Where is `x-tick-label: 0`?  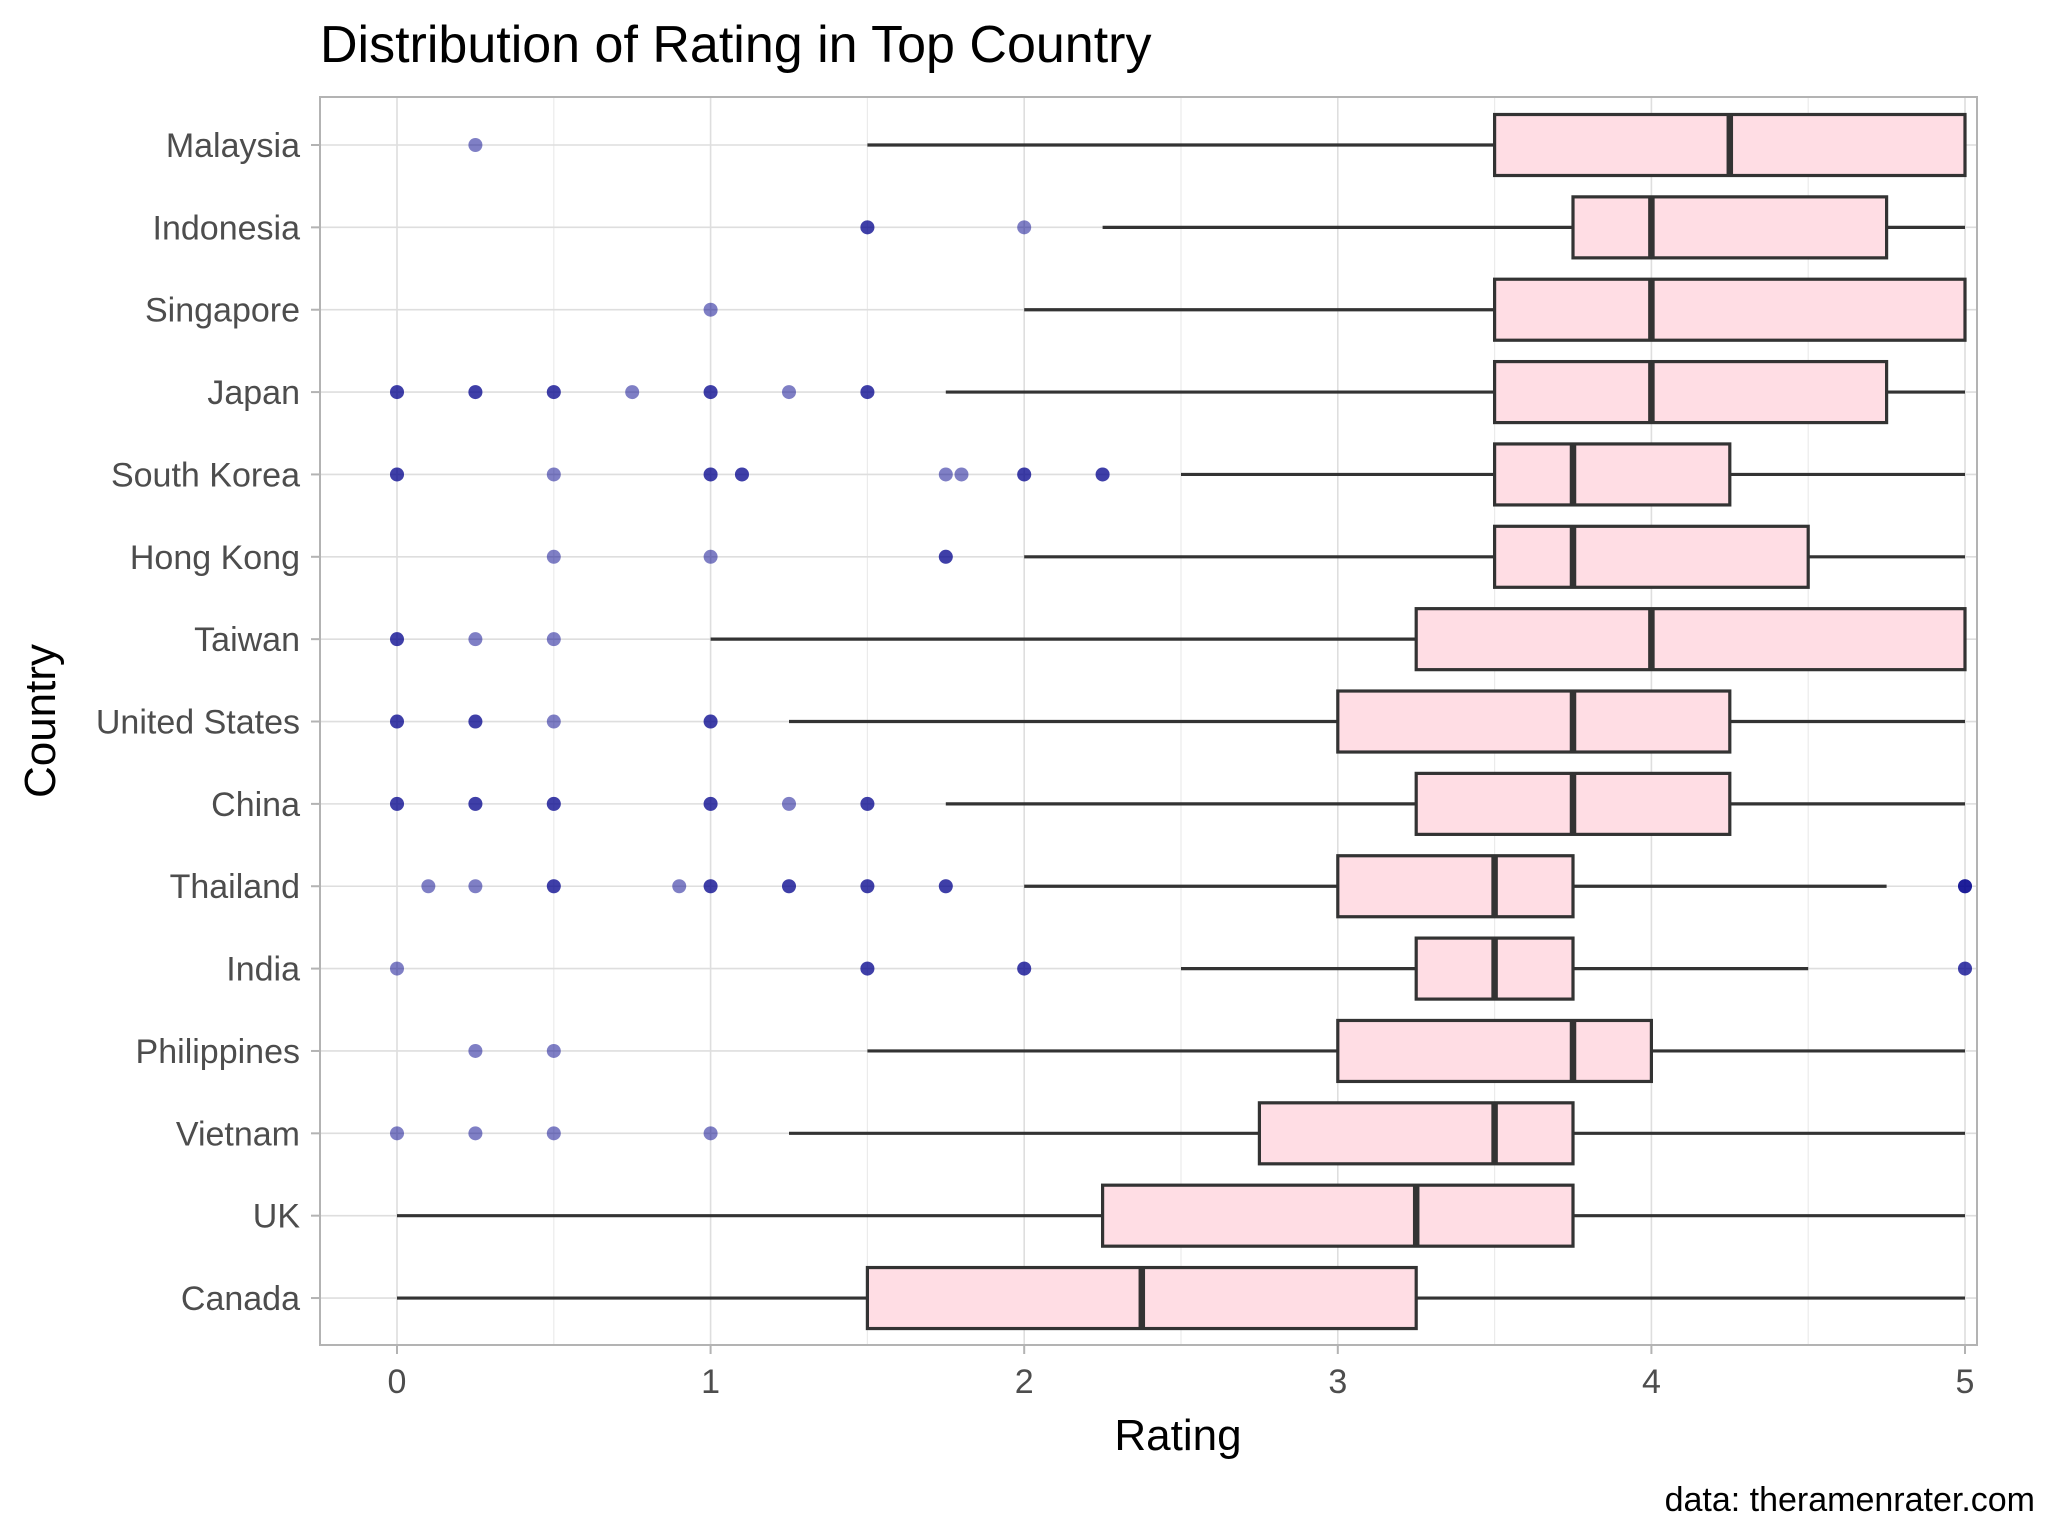
x-tick-label: 0 is located at coordinates (397, 1382).